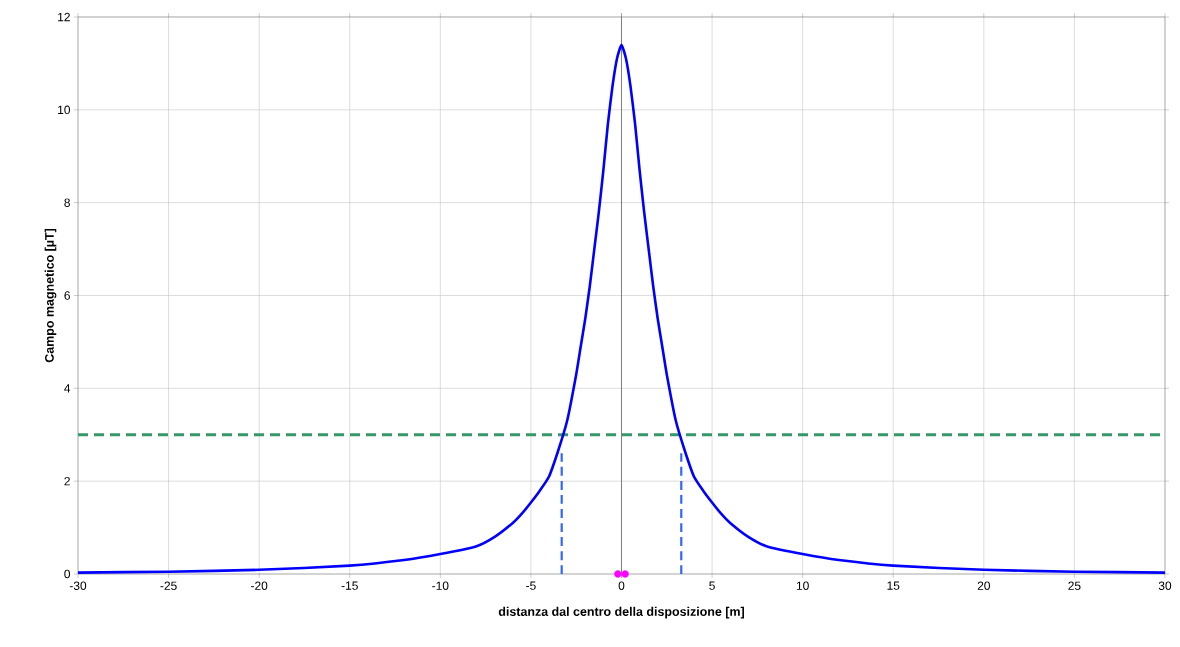 The width and height of the screenshot is (1180, 647). Describe the element at coordinates (78, 585) in the screenshot. I see `x-tick-label: -30` at that location.